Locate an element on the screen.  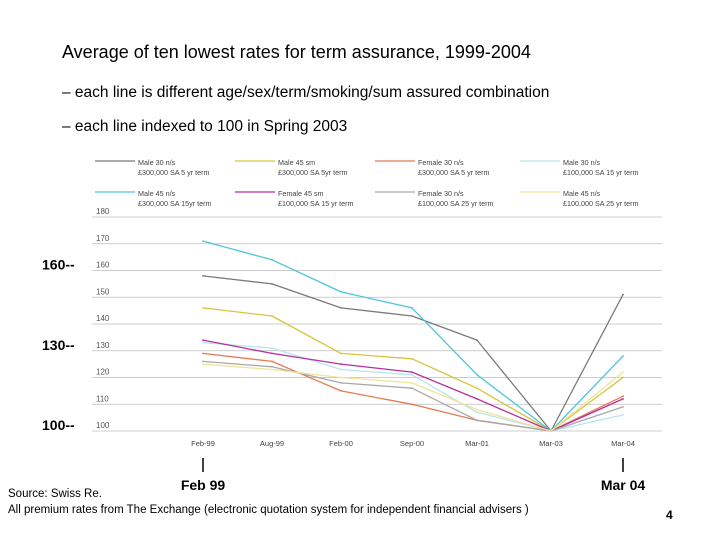
y-tick-label-150: 150 is located at coordinates (103, 291).